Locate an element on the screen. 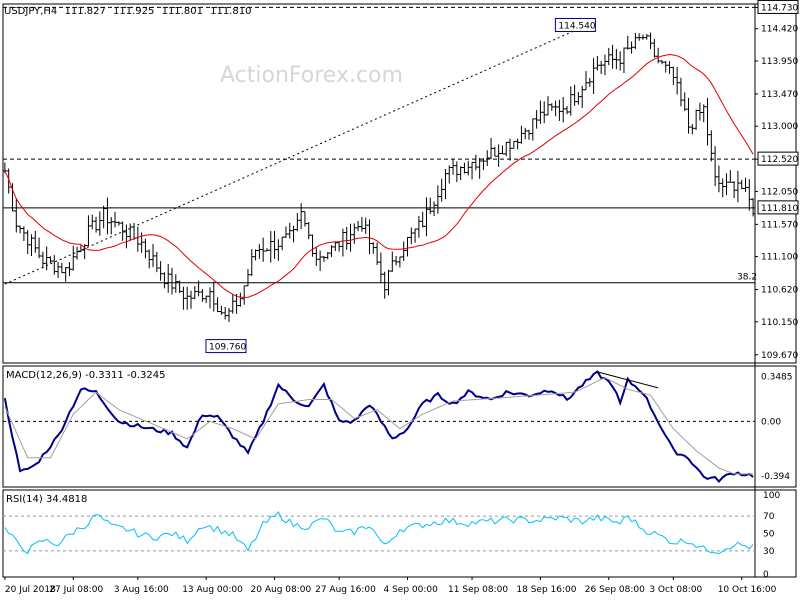 The image size is (800, 600). rsi-line is located at coordinates (379, 532).